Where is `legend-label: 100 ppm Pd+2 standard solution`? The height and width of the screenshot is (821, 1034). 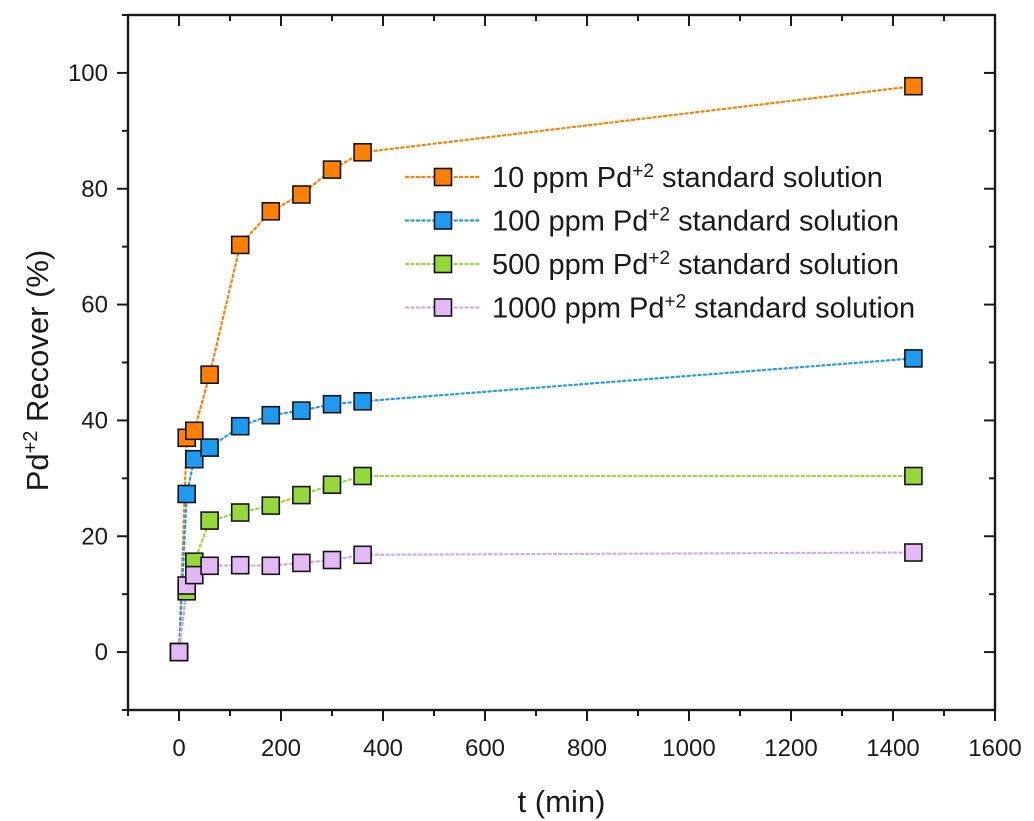 legend-label: 100 ppm Pd+2 standard solution is located at coordinates (695, 221).